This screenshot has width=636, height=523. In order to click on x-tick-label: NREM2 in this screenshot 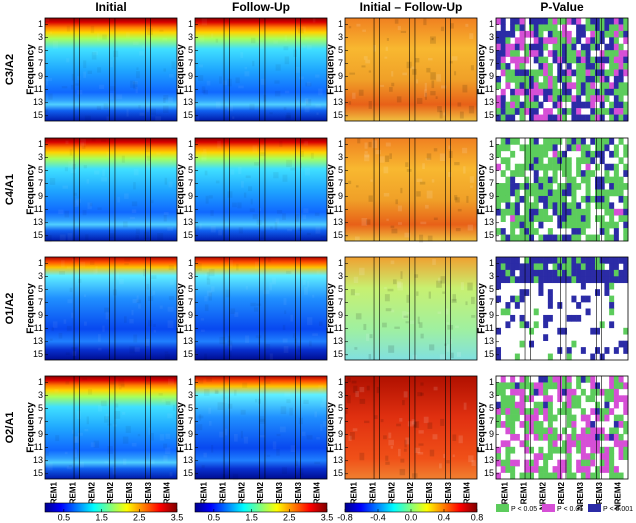, I will do `click(91, 495)`.